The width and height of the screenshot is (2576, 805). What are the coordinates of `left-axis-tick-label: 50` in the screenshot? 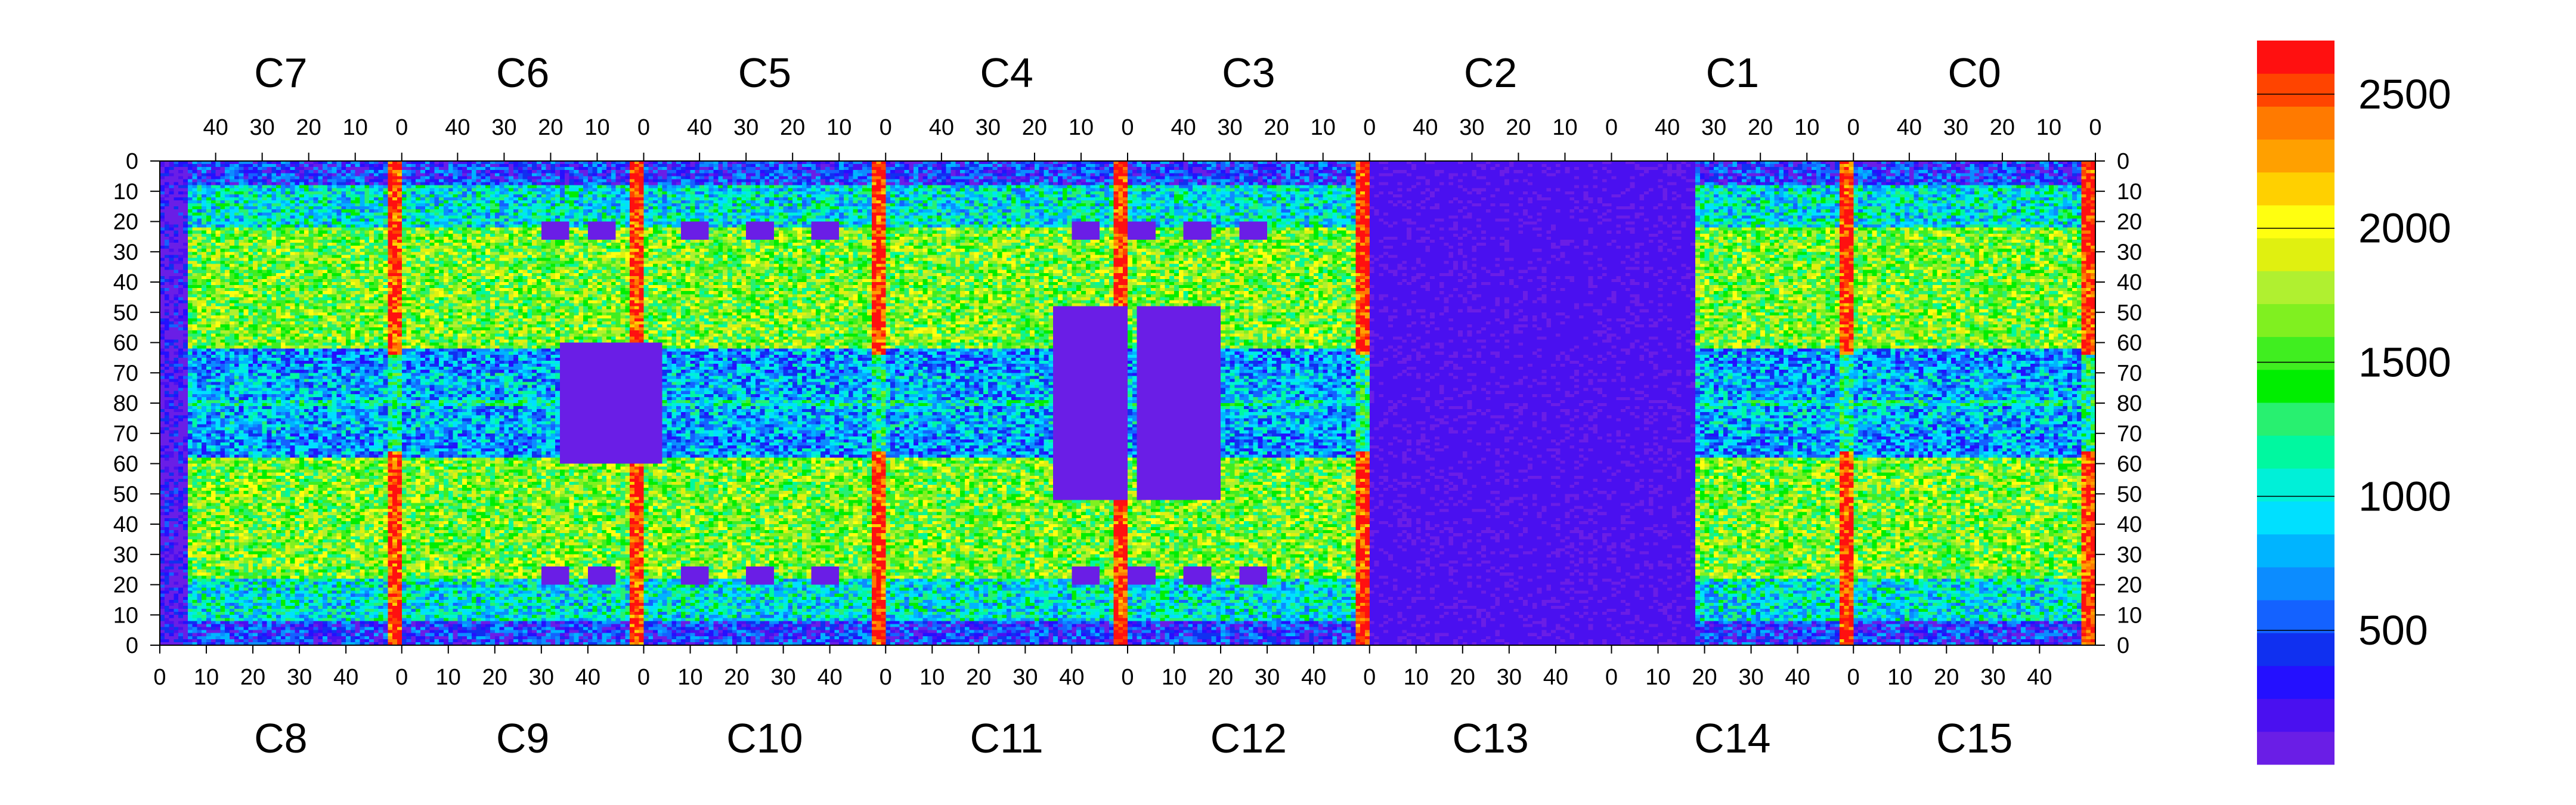 It's located at (125, 313).